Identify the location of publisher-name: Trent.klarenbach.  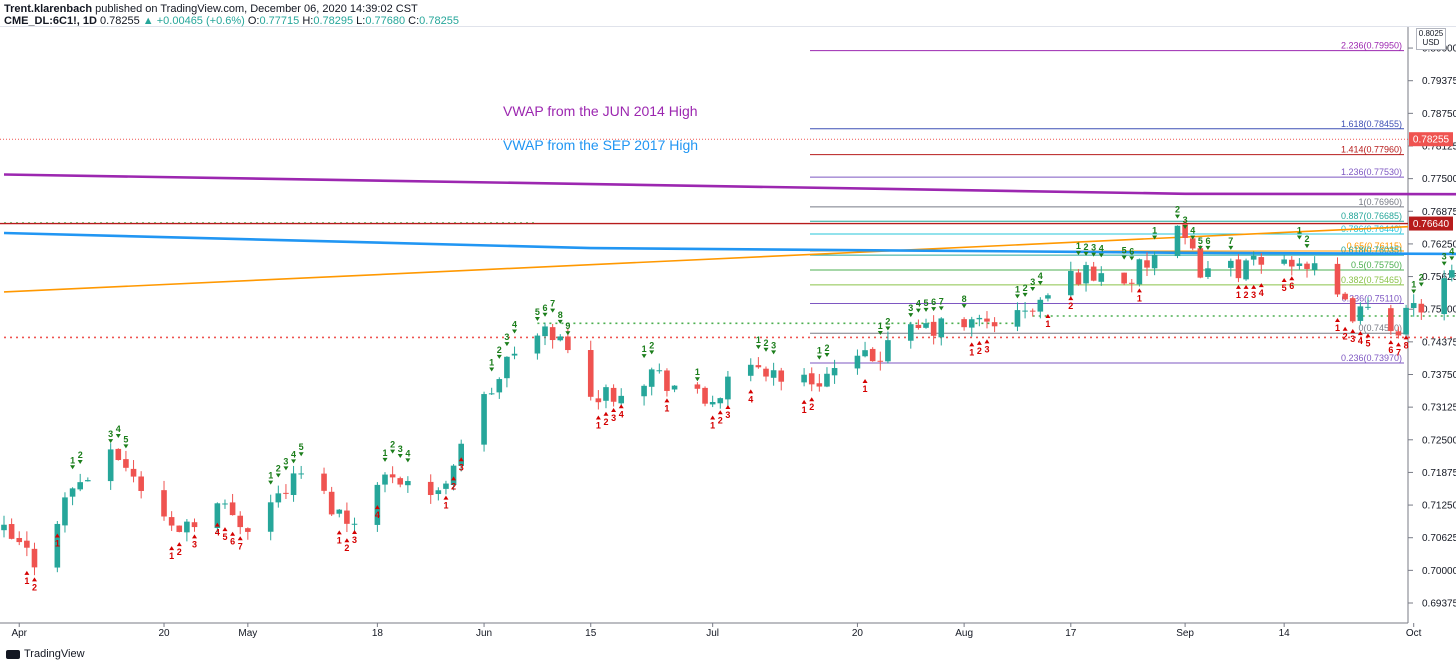
(48, 9).